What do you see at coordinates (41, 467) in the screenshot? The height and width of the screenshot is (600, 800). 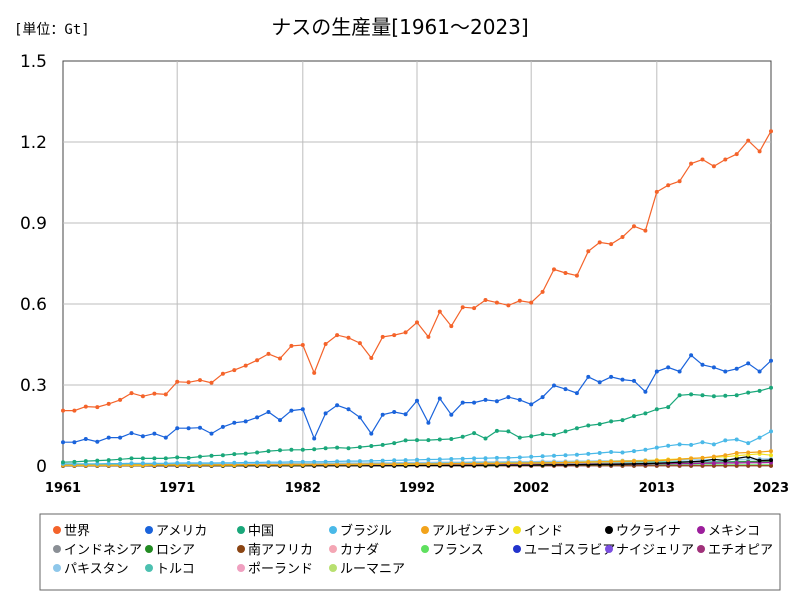 I see `y-tick-label: 0` at bounding box center [41, 467].